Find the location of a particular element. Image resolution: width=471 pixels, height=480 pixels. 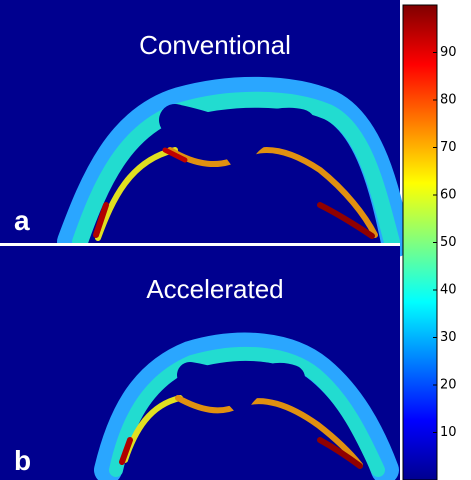

colorbar is located at coordinates (420, 242).